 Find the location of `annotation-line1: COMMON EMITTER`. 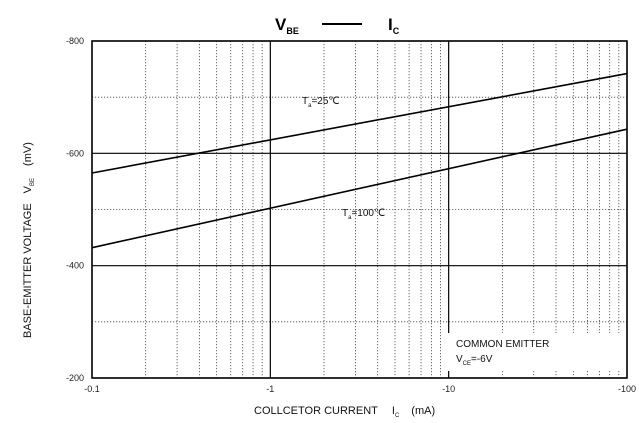

annotation-line1: COMMON EMITTER is located at coordinates (502, 344).